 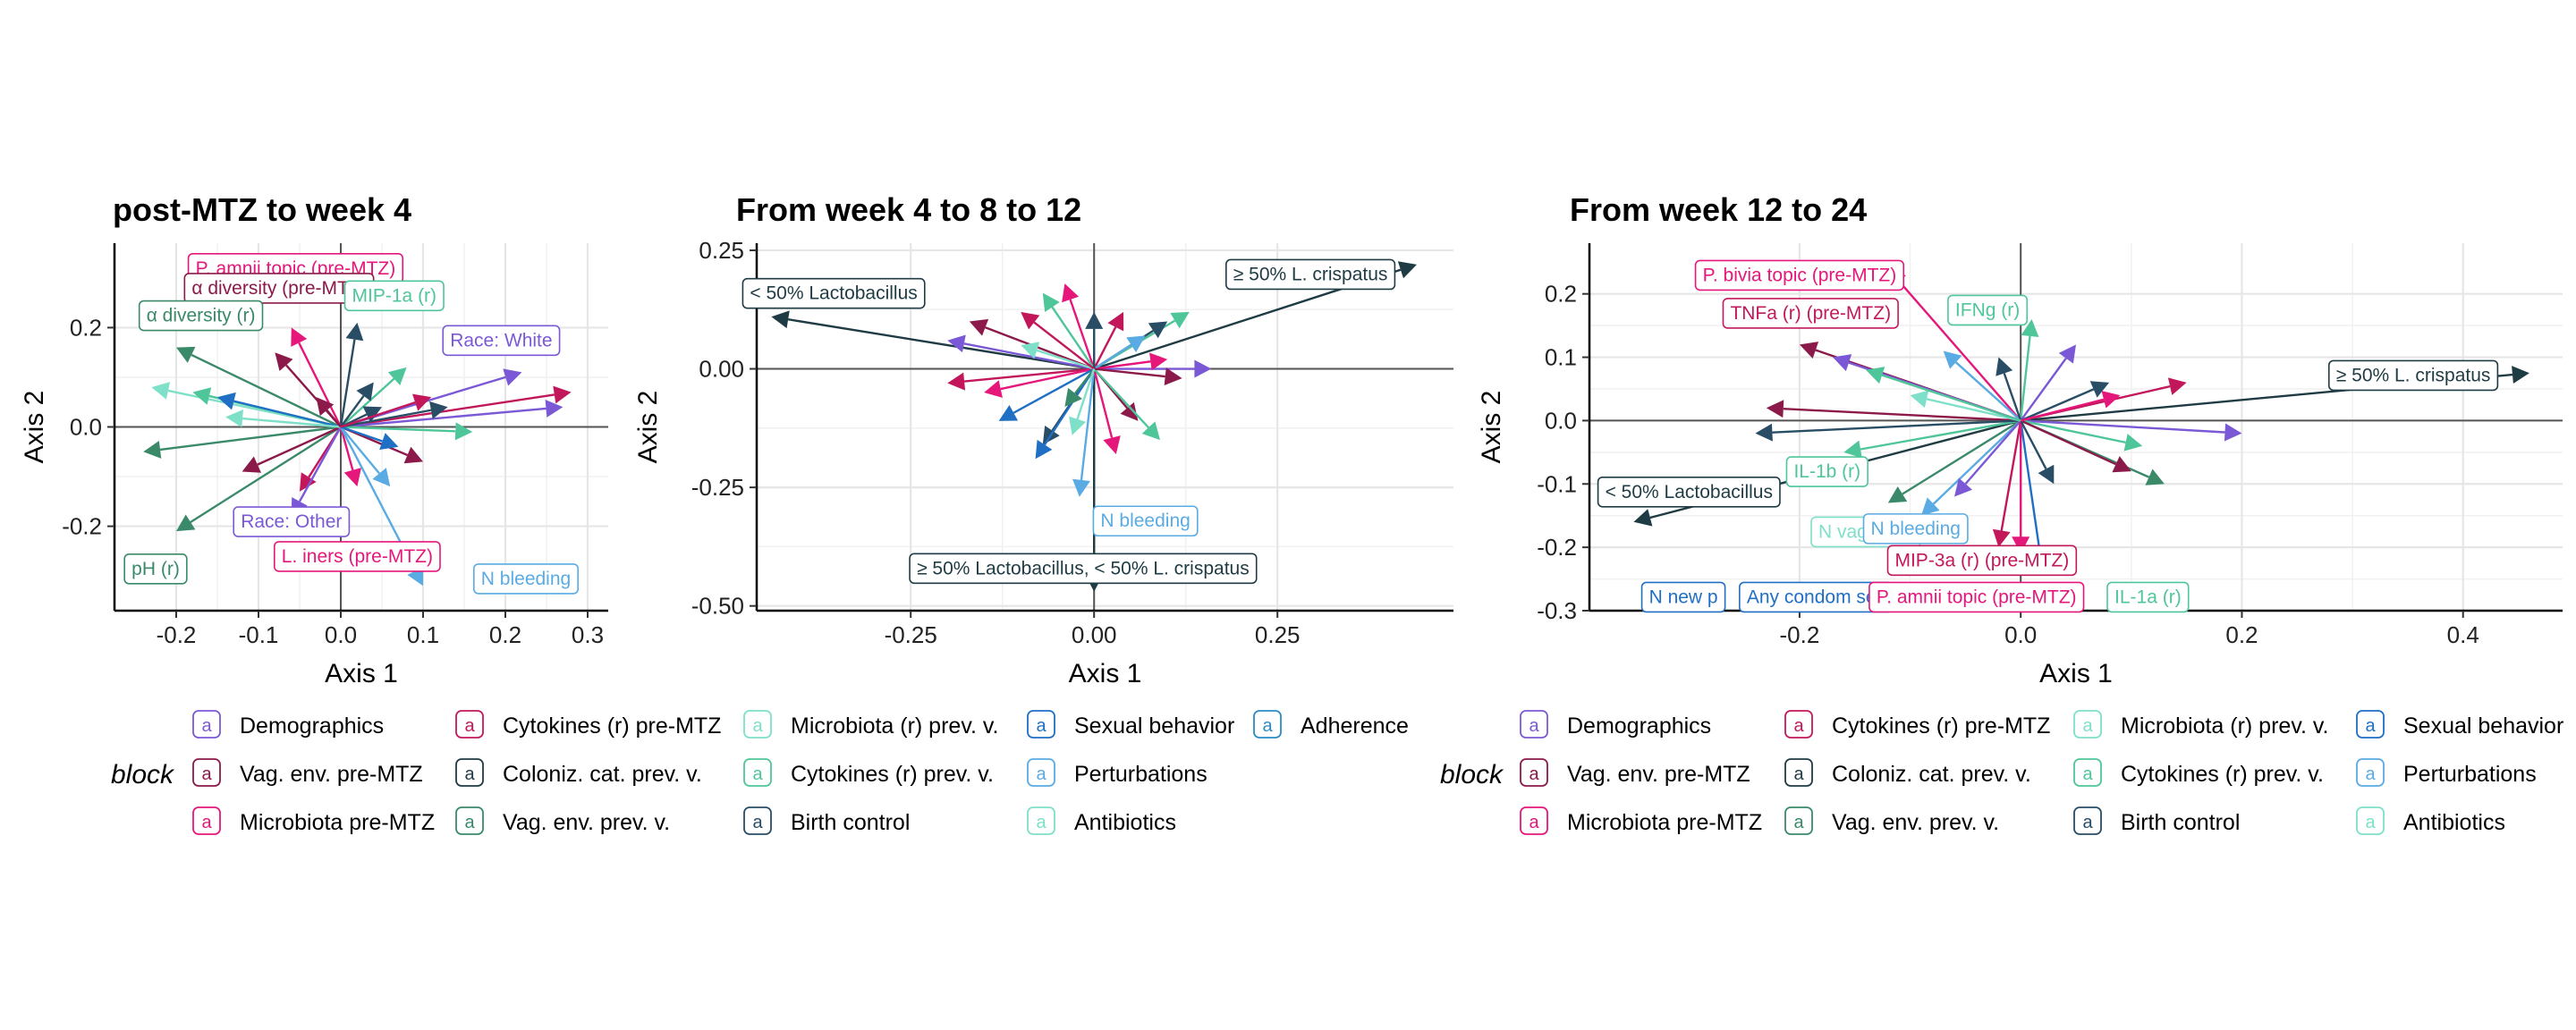 I want to click on variable-label: α diversity (r), so click(x=201, y=316).